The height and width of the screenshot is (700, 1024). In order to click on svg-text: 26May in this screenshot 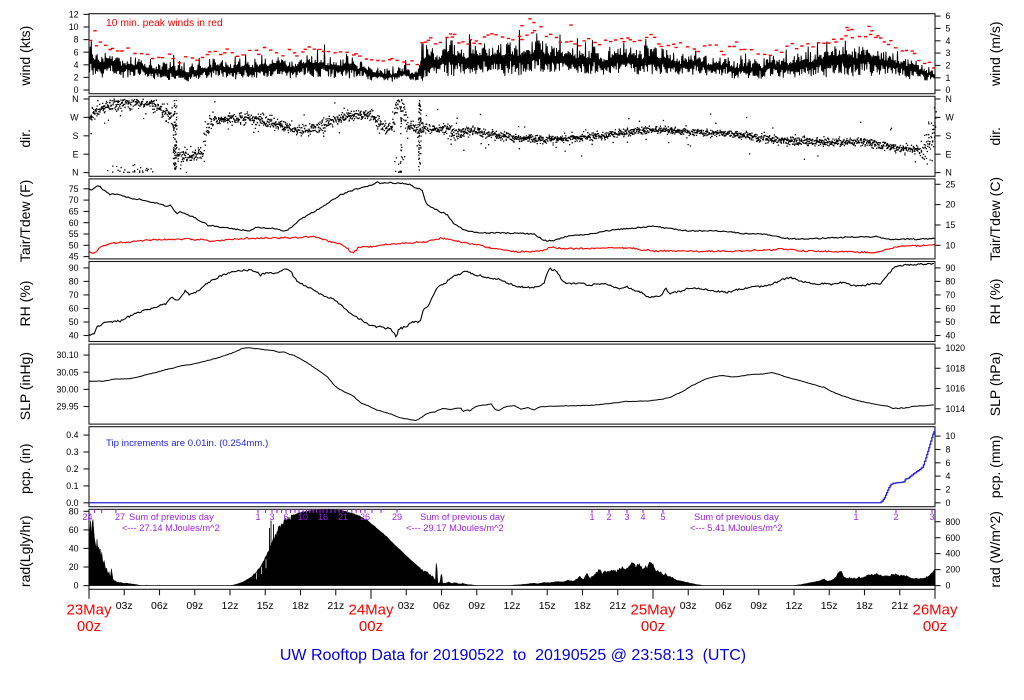, I will do `click(935, 610)`.